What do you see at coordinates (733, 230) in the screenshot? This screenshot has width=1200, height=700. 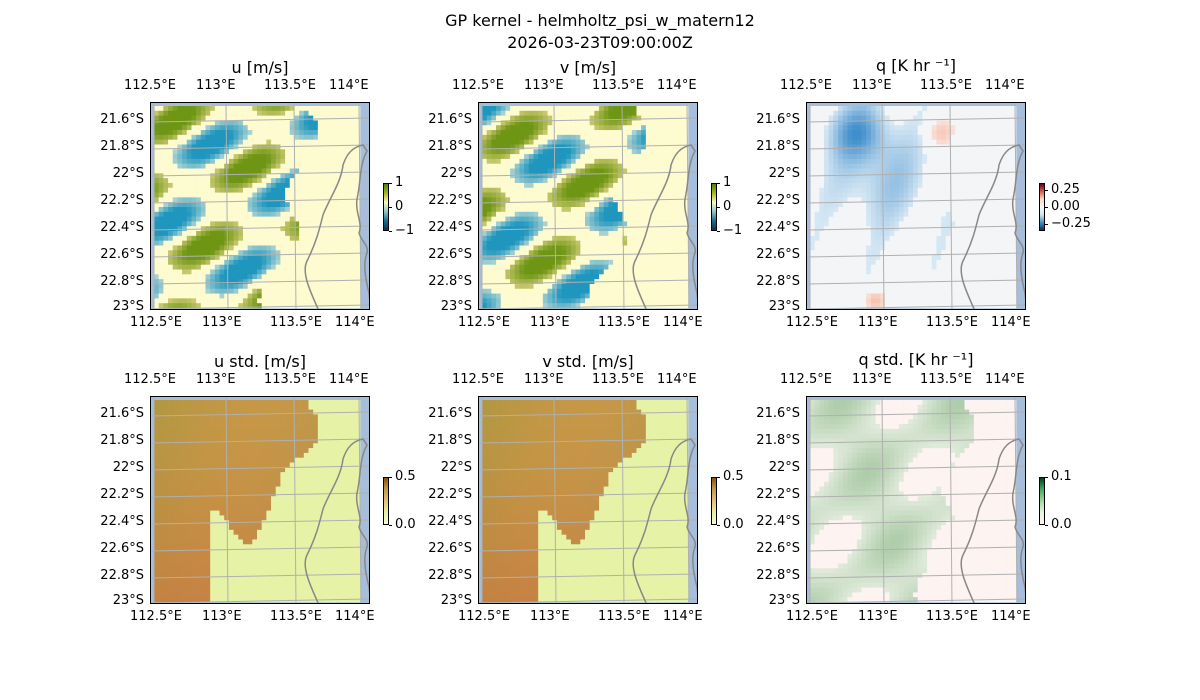 I see `colorbar-tick-label: −1` at bounding box center [733, 230].